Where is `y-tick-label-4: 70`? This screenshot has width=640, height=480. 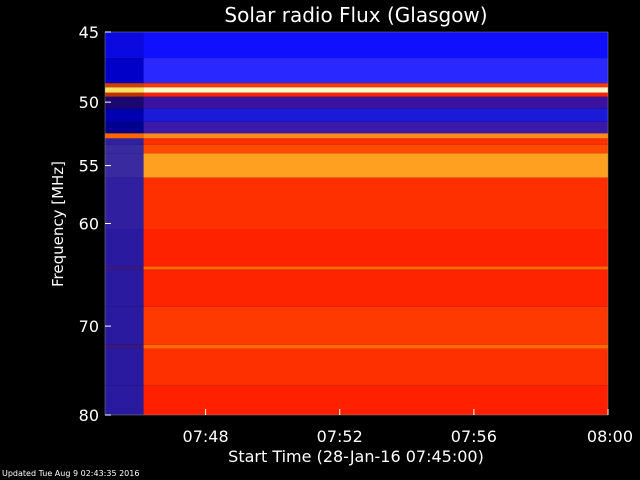
y-tick-label-4: 70 is located at coordinates (89, 326).